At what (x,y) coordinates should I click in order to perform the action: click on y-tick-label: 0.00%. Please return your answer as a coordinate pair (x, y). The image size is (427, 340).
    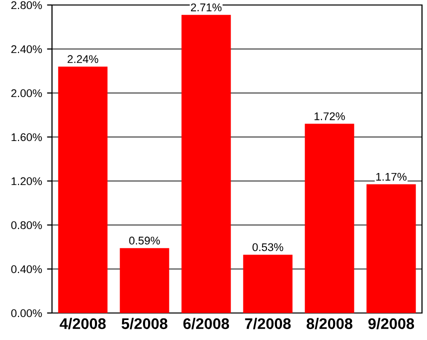
    Looking at the image, I should click on (26, 313).